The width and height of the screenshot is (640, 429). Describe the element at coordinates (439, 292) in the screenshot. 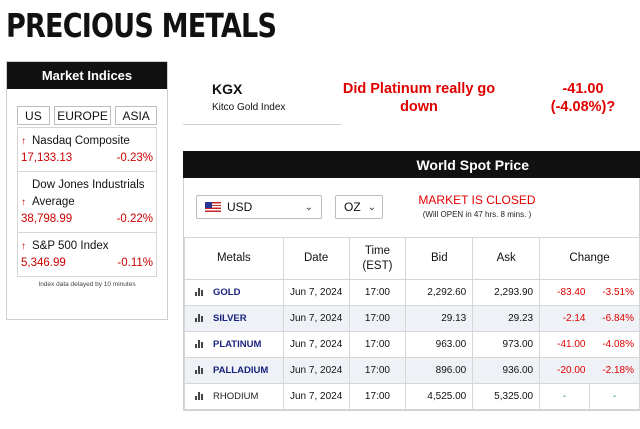

I see `bid-cell: 2,292.60` at that location.